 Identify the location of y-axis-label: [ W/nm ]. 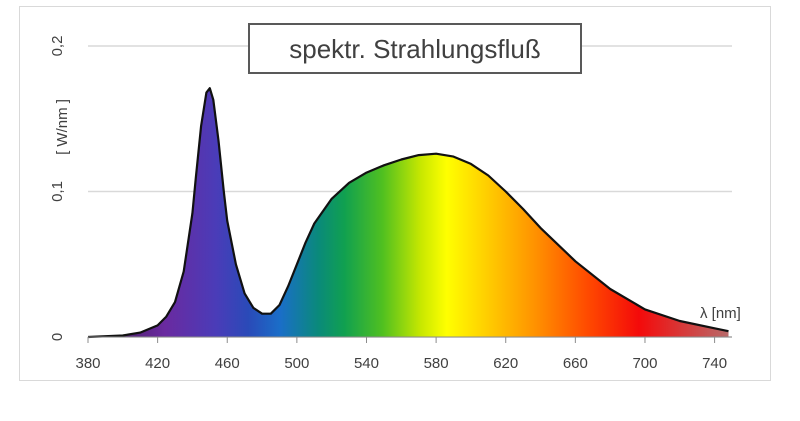
(62, 127).